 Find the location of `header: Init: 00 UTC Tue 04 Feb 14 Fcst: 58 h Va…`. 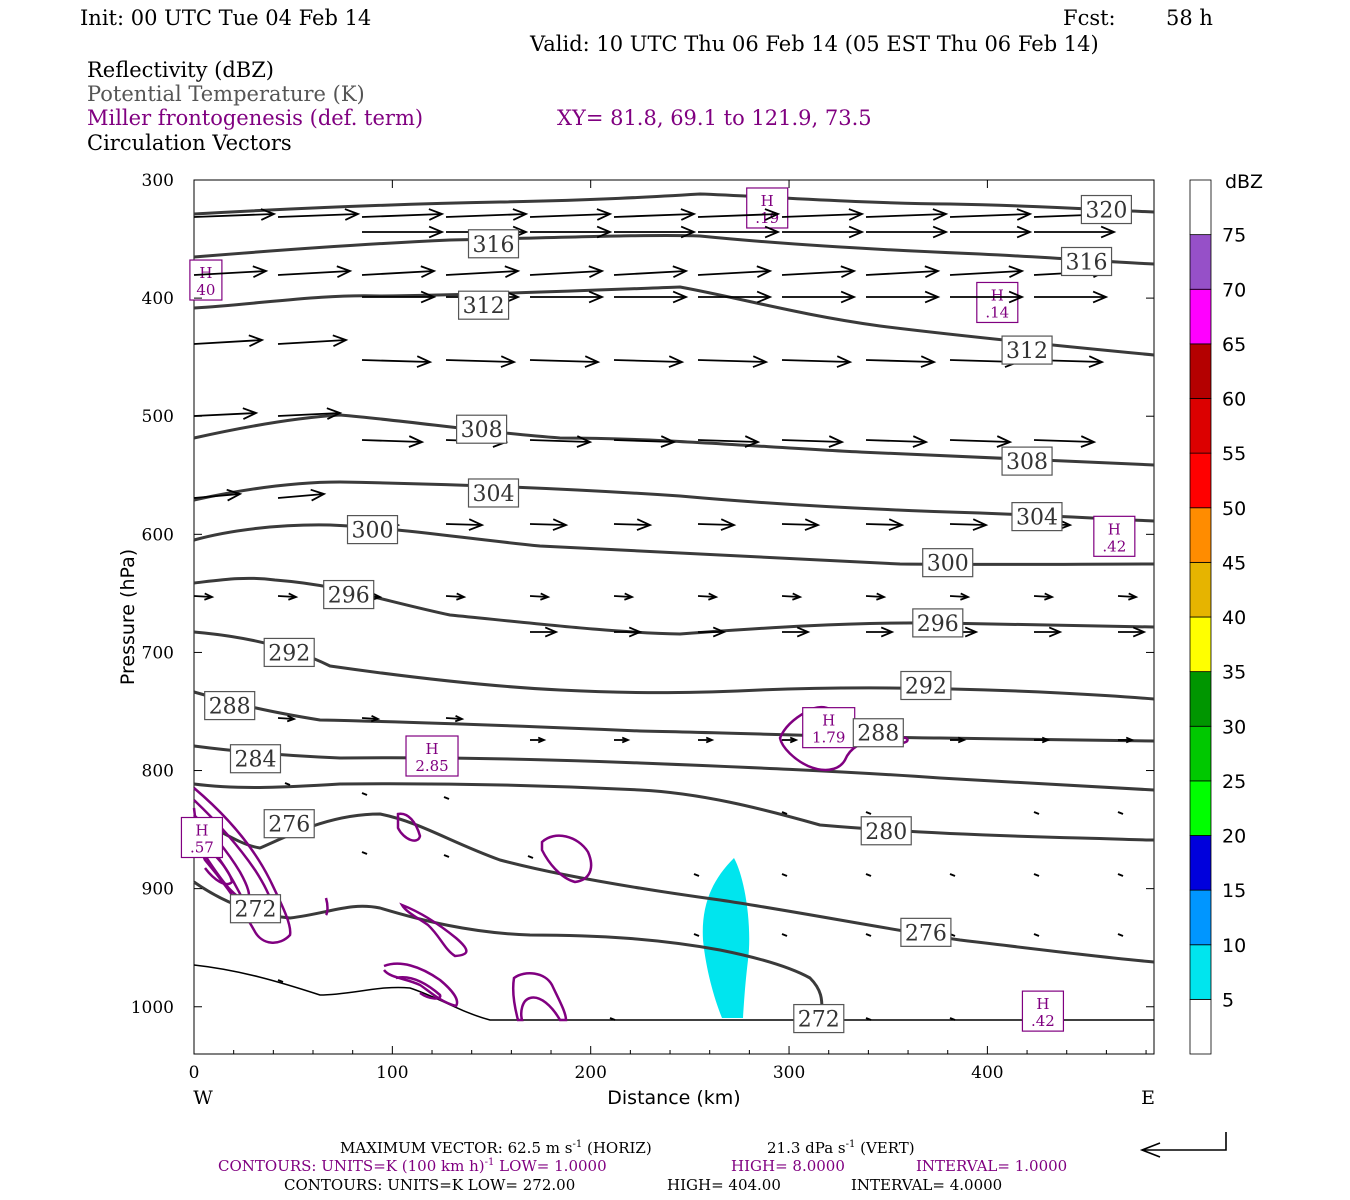

header: Init: 00 UTC Tue 04 Feb 14 Fcst: 58 h Va… is located at coordinates (646, 80).